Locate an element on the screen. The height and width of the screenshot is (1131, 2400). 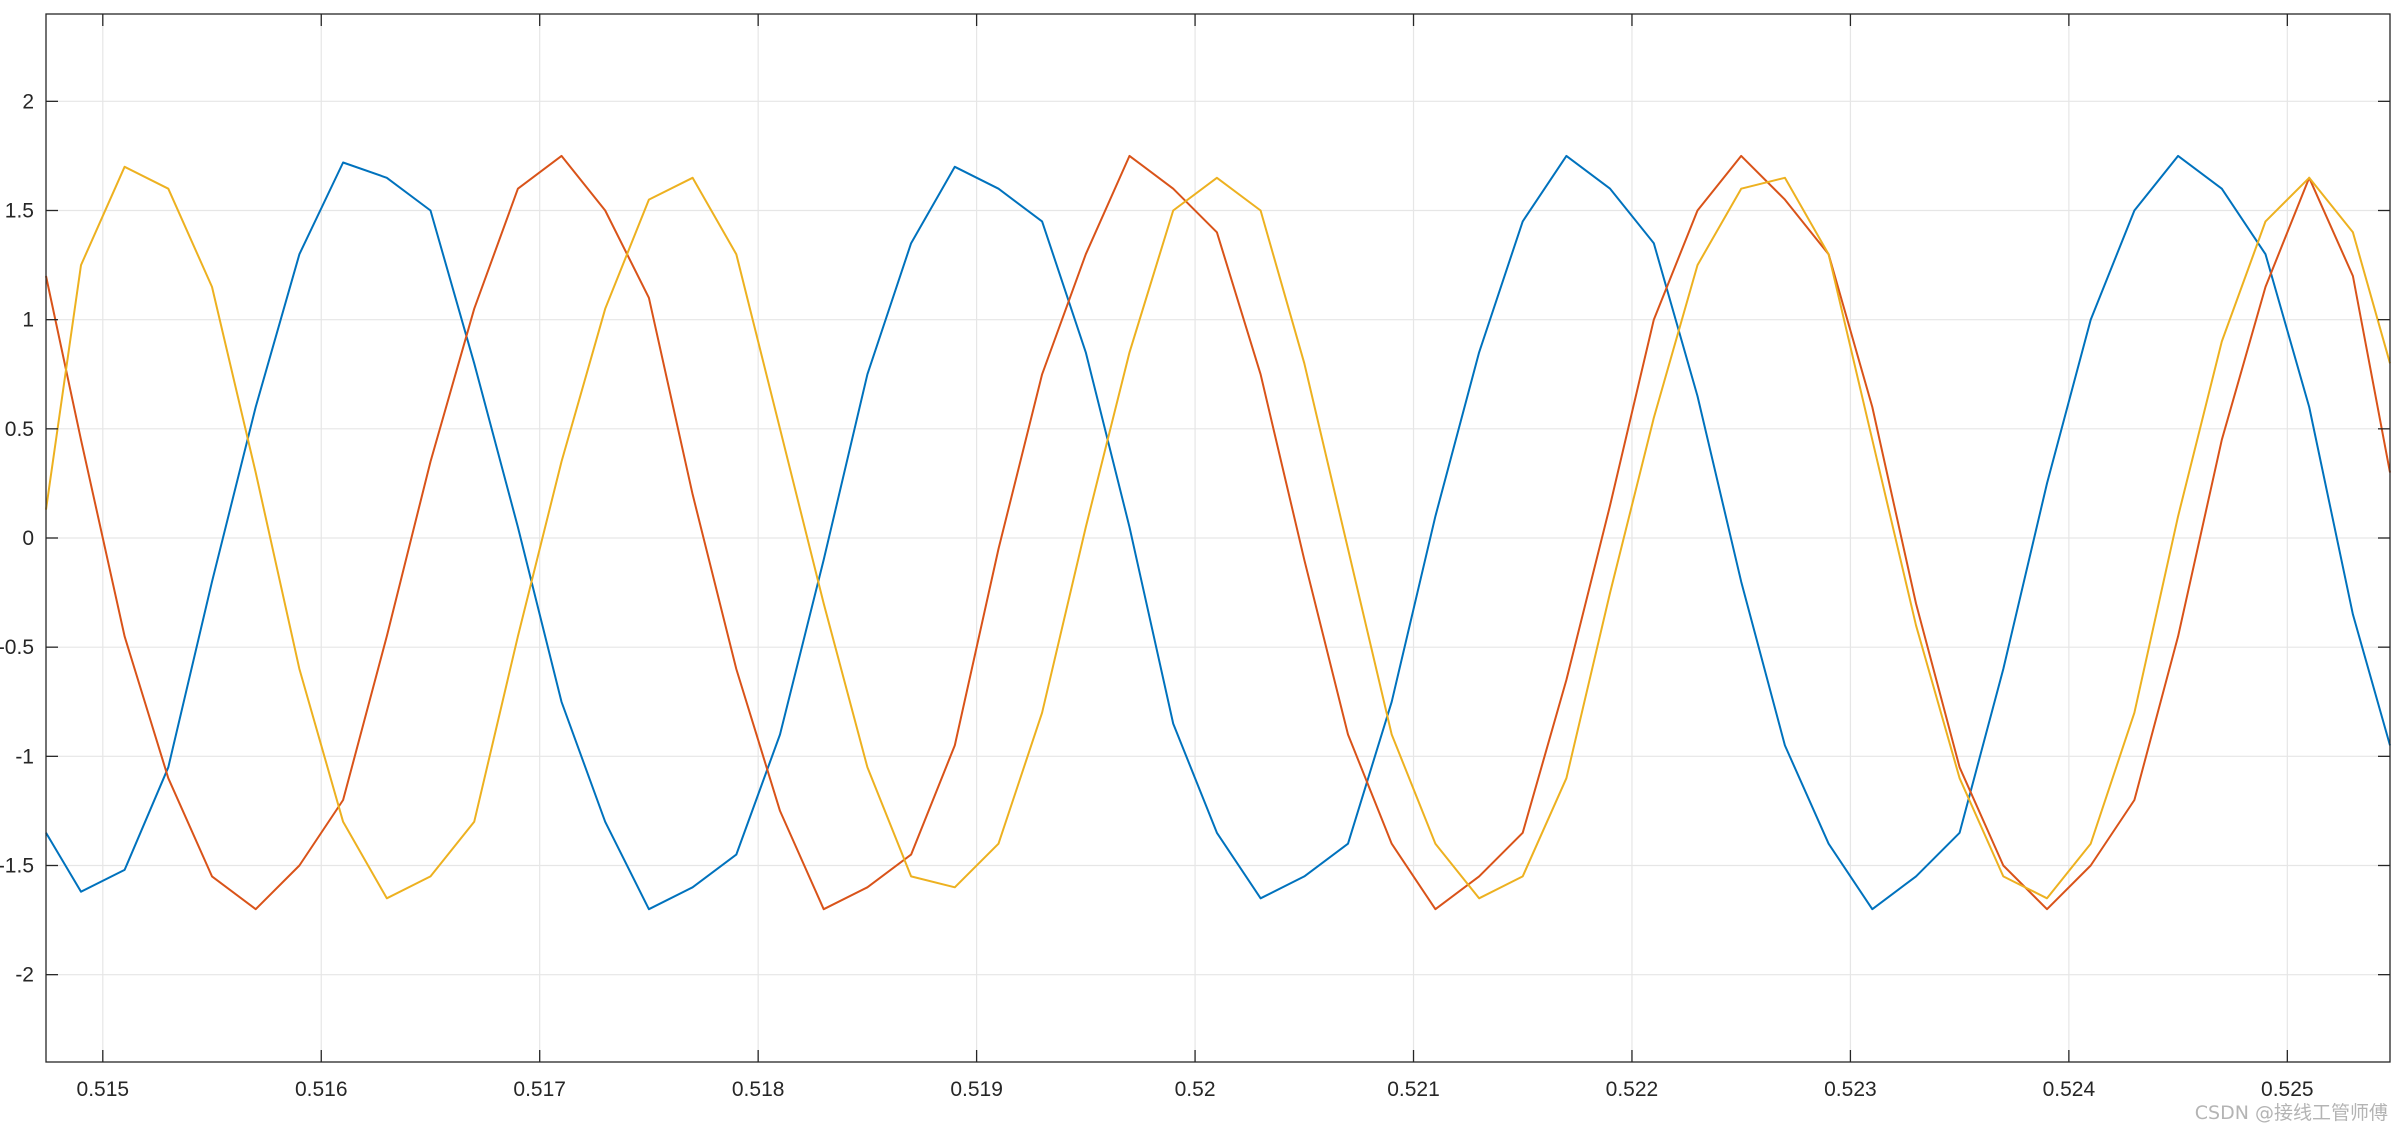
x-tick-label: 0.516 is located at coordinates (321, 1089).